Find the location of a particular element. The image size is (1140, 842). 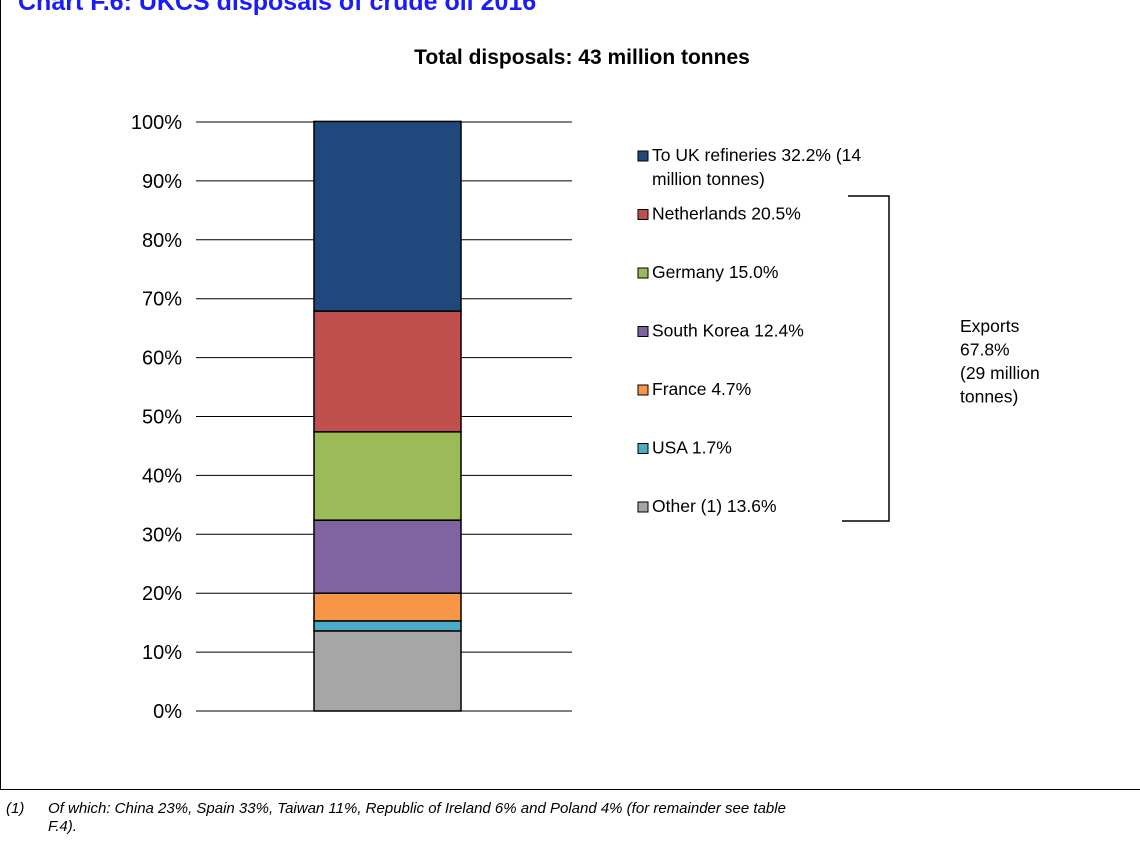

legend-label: To UK refineries 32.2% (14 is located at coordinates (756, 155).